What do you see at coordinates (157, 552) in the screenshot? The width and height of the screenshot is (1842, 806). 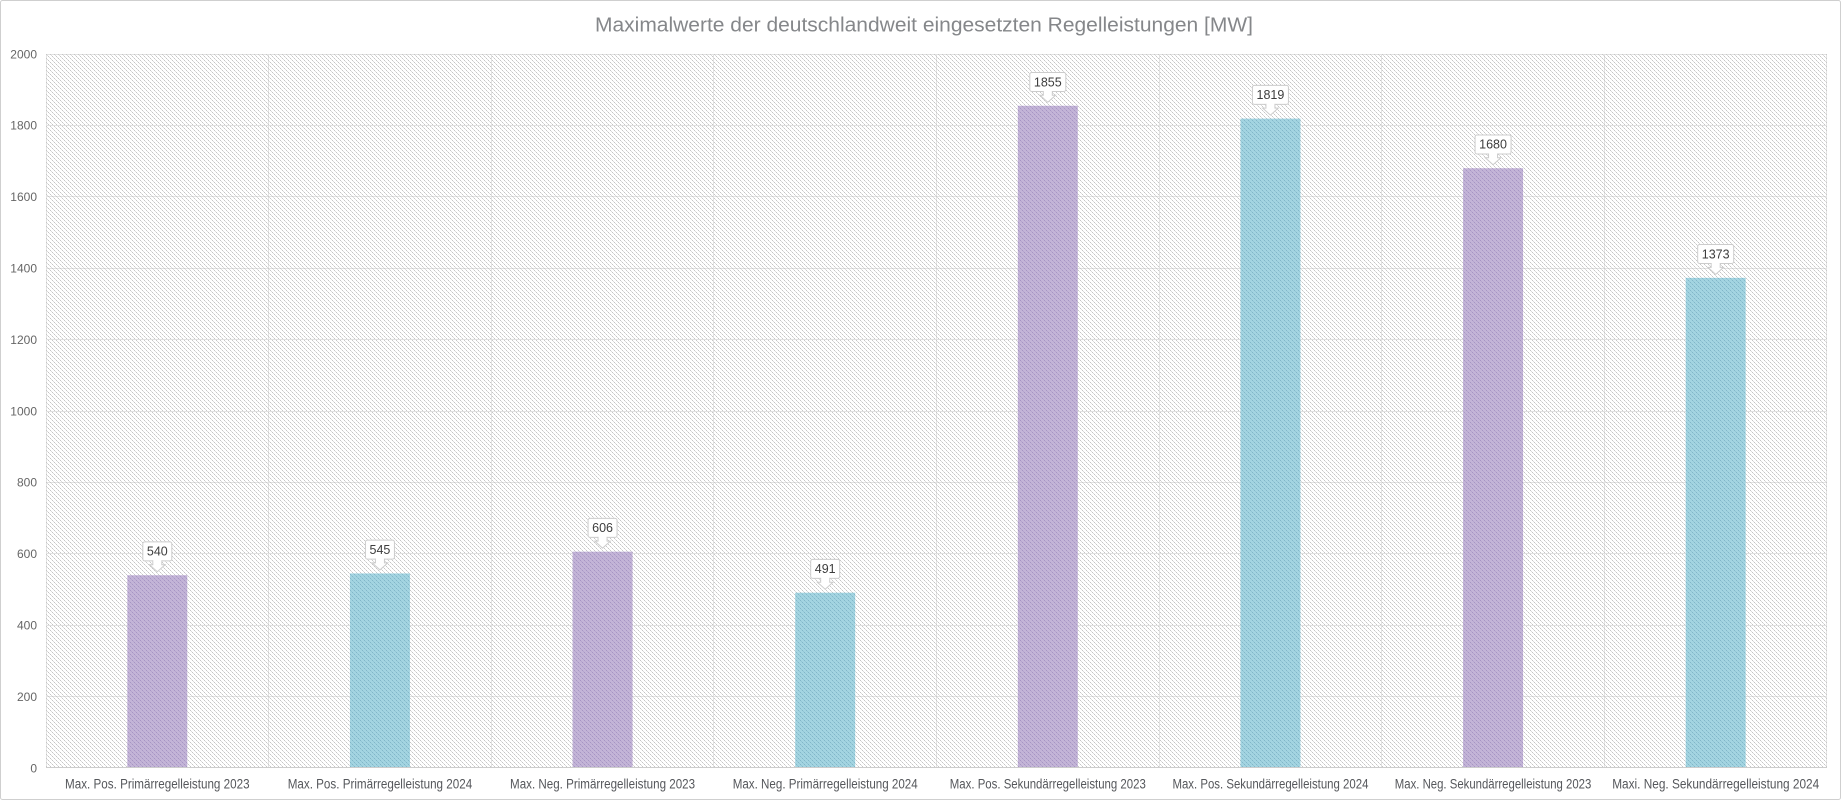 I see `svg-text: 540` at bounding box center [157, 552].